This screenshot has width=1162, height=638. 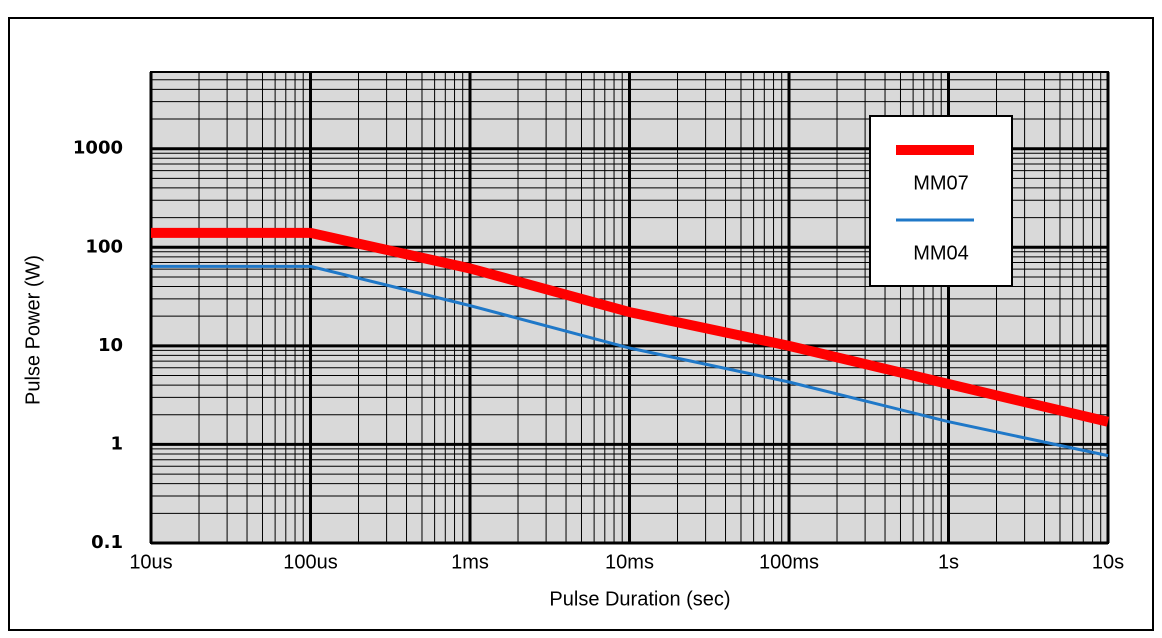 What do you see at coordinates (639, 599) in the screenshot?
I see `x-axis-label: Pulse Duration (sec)` at bounding box center [639, 599].